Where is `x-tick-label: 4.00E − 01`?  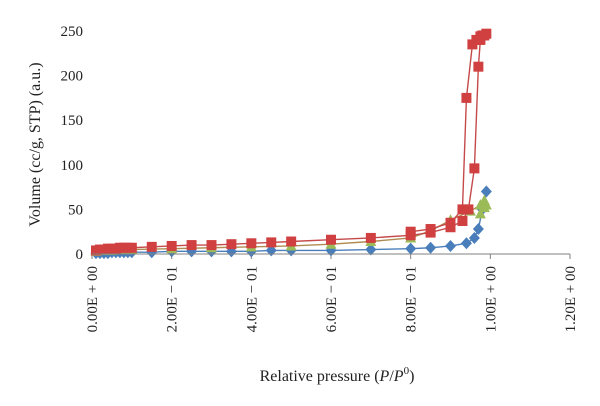 x-tick-label: 4.00E − 01 is located at coordinates (252, 299).